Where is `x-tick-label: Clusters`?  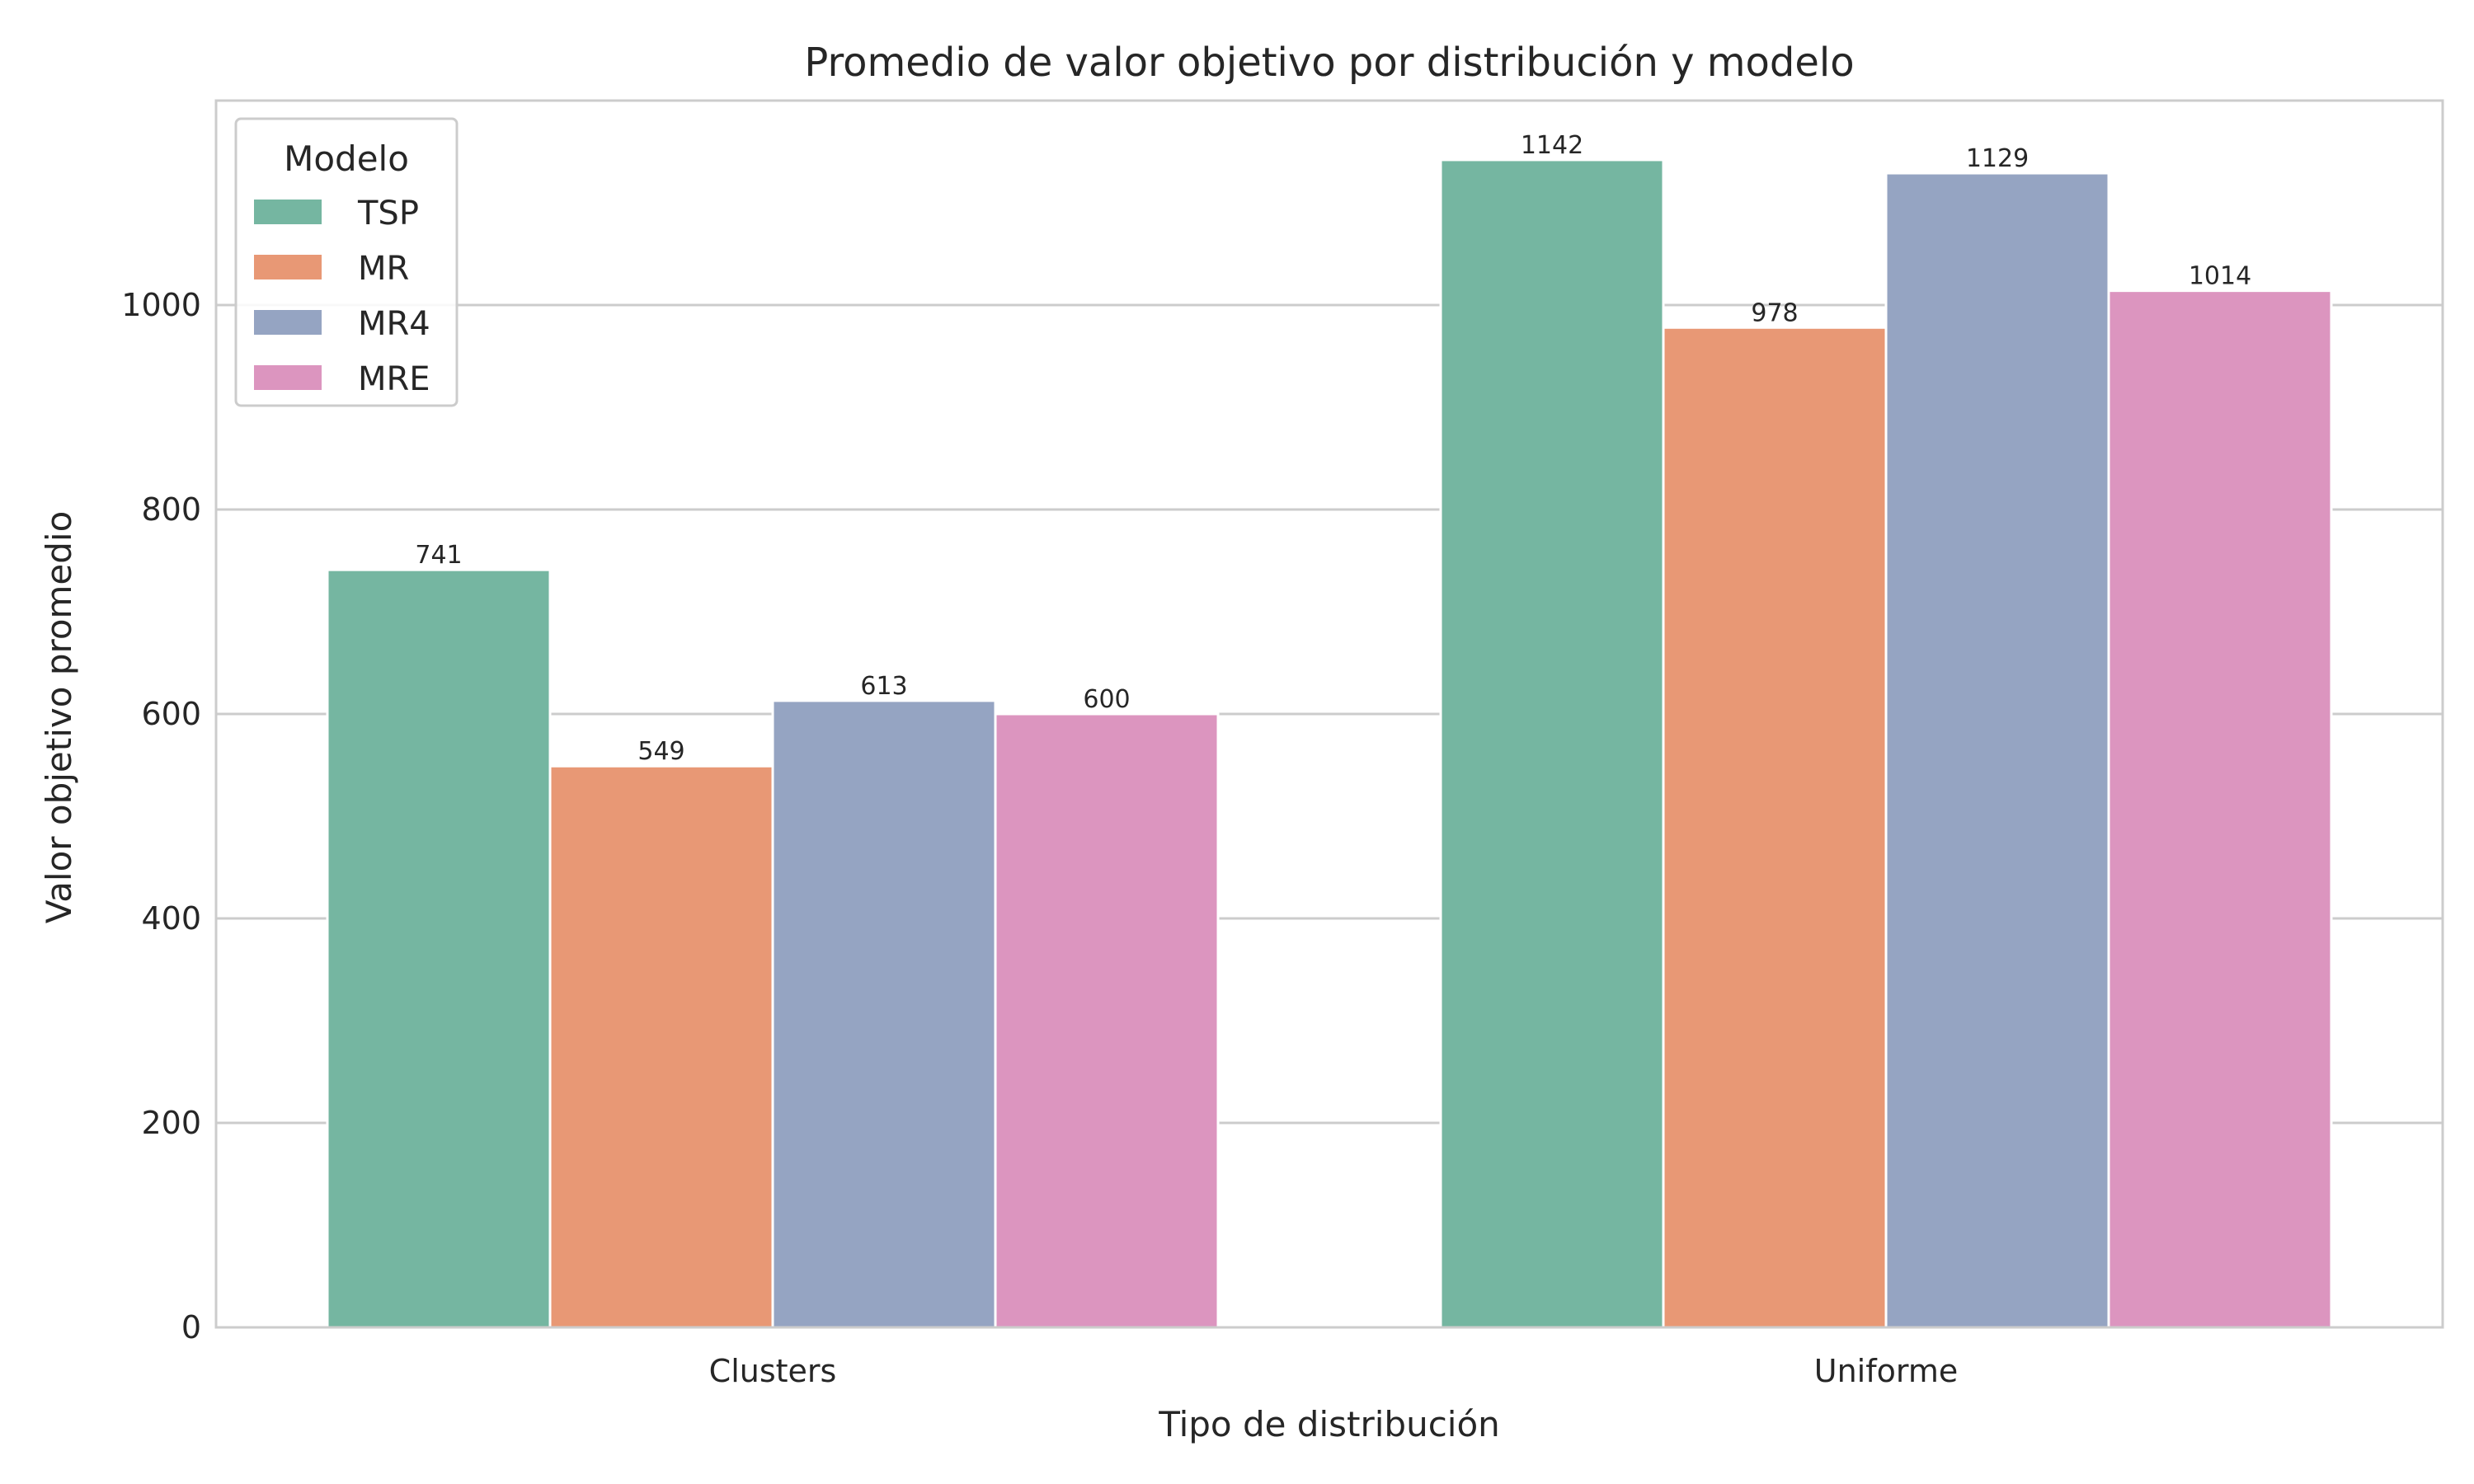 x-tick-label: Clusters is located at coordinates (773, 1371).